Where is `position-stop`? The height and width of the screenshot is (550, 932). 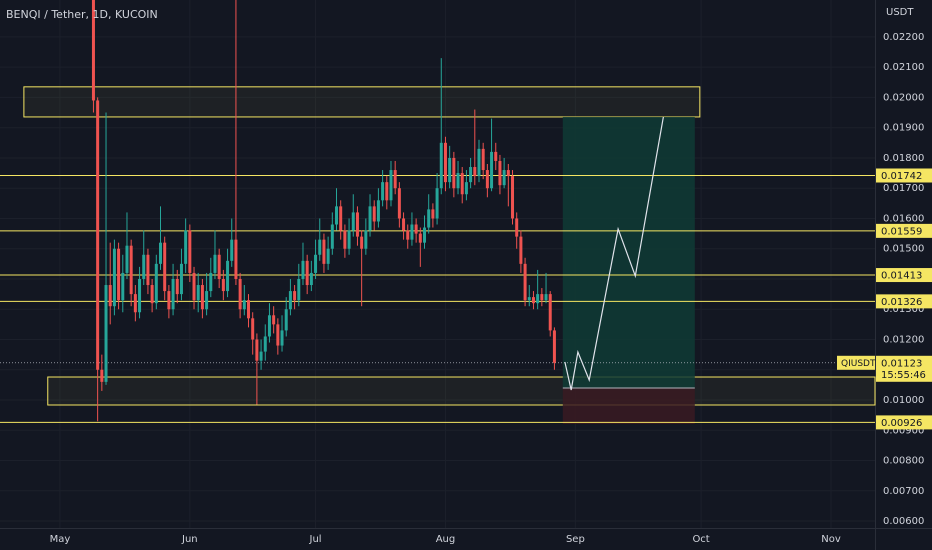
position-stop is located at coordinates (628, 406).